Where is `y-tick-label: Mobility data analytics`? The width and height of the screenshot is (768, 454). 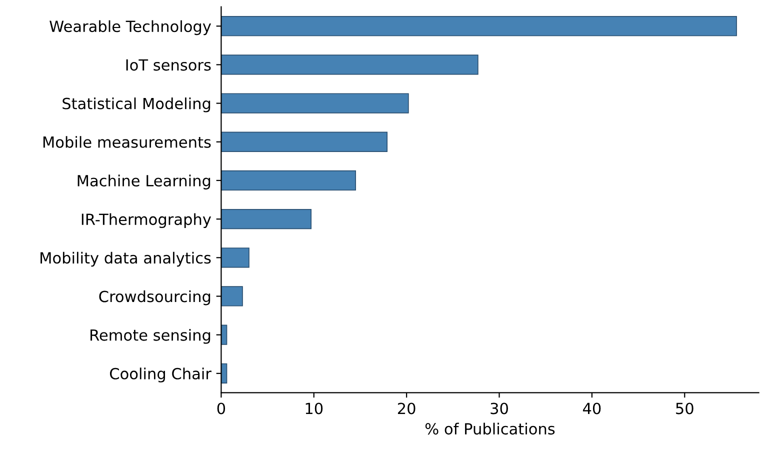 y-tick-label: Mobility data analytics is located at coordinates (125, 259).